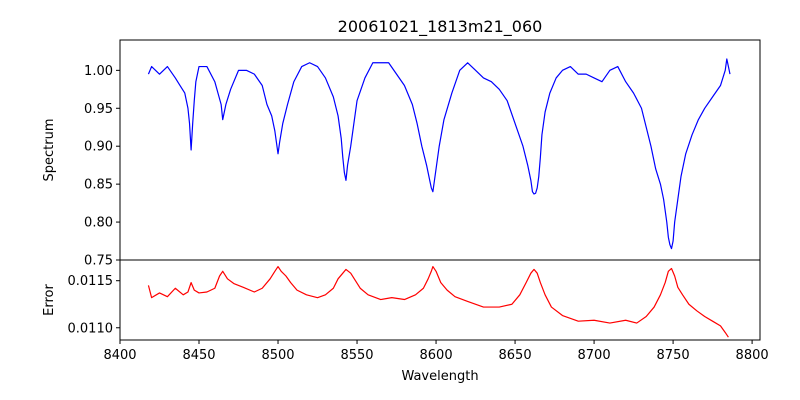  What do you see at coordinates (356, 355) in the screenshot?
I see `x-tick-label: 8550` at bounding box center [356, 355].